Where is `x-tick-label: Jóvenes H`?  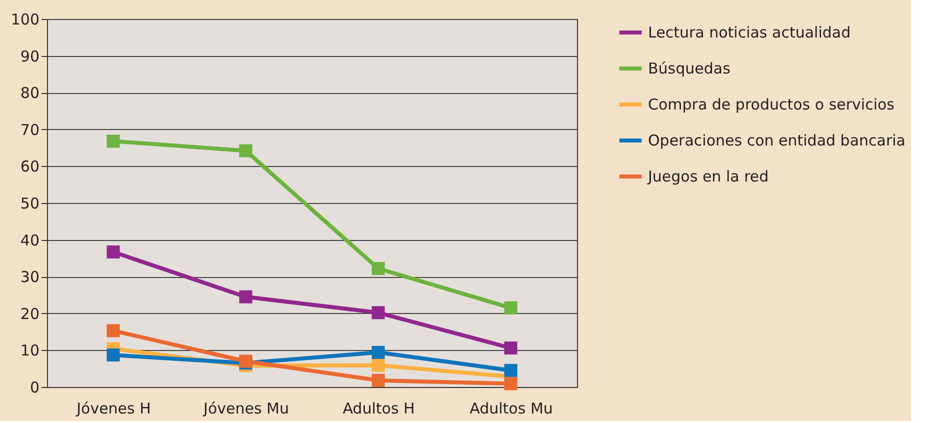
x-tick-label: Jóvenes H is located at coordinates (113, 409).